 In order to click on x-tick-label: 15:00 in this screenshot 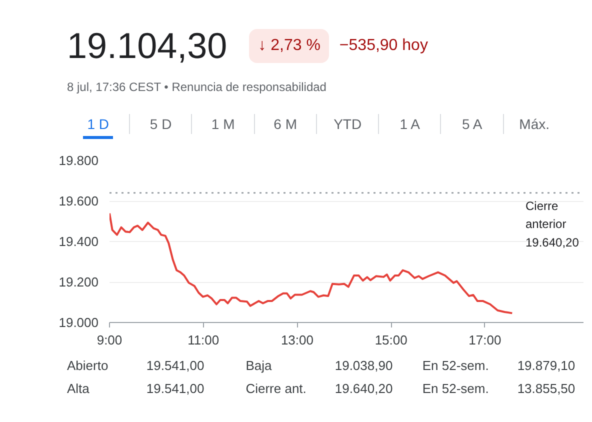, I will do `click(391, 340)`.